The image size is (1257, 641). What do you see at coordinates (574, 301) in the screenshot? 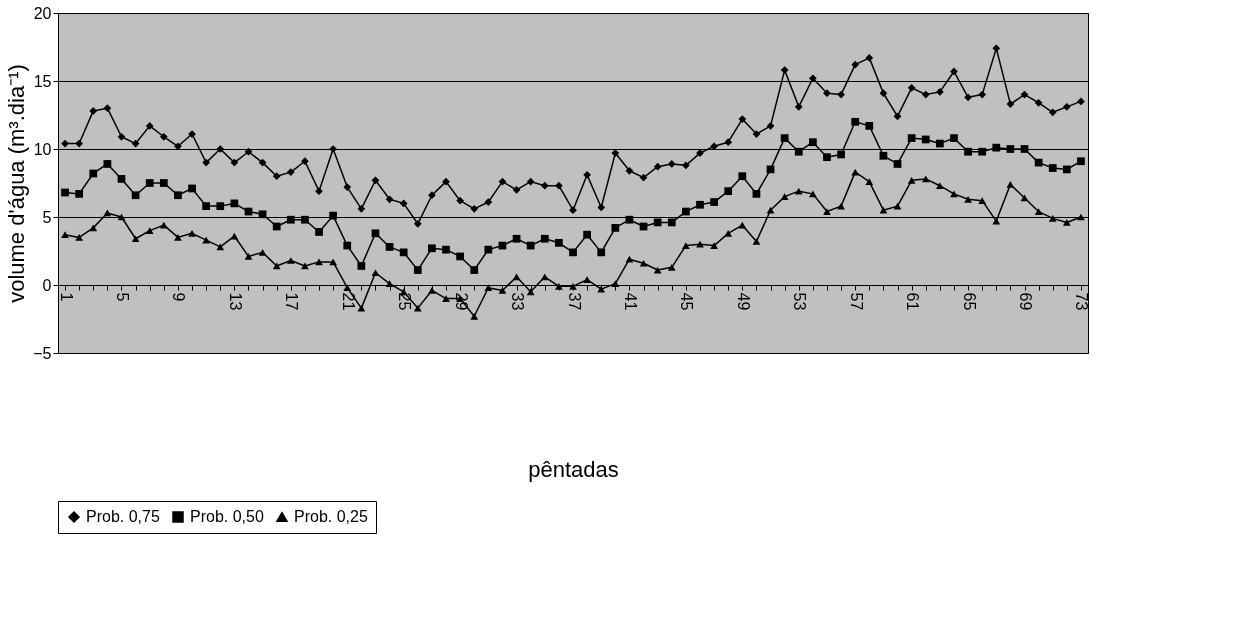
I see `x-tick-label: 37` at bounding box center [574, 301].